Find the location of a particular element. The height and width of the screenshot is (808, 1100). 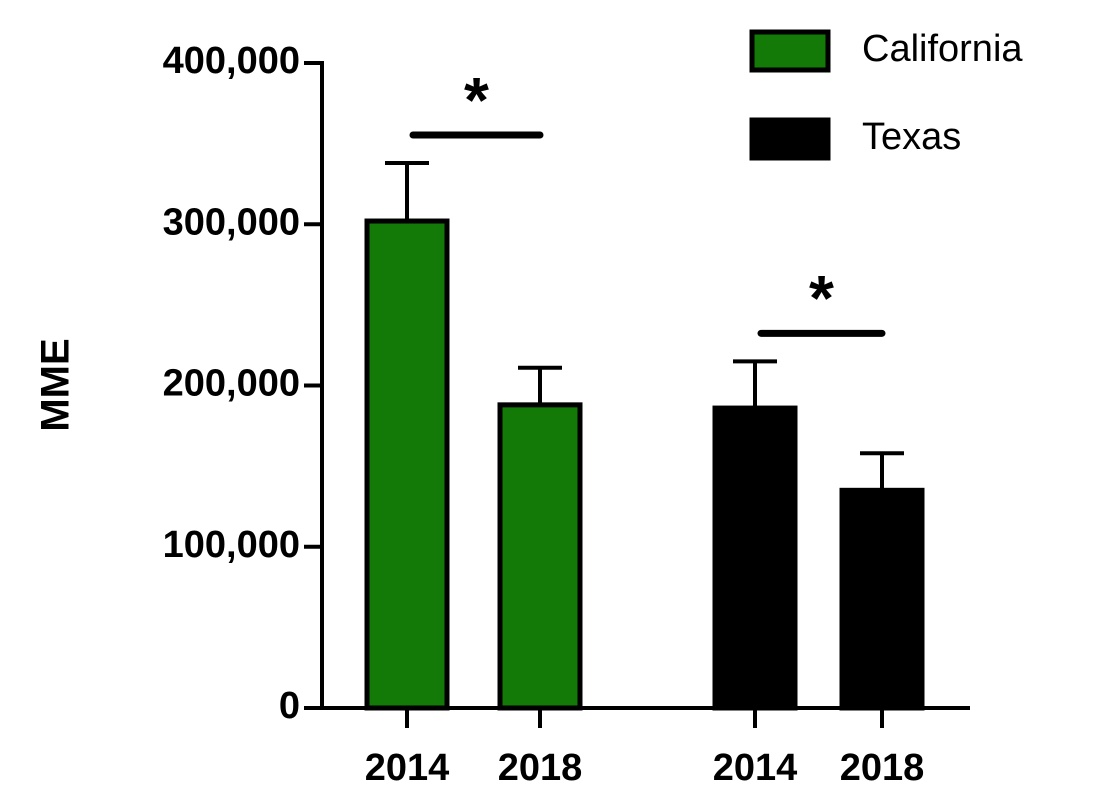

y-tick-label: 100,000 is located at coordinates (231, 545).